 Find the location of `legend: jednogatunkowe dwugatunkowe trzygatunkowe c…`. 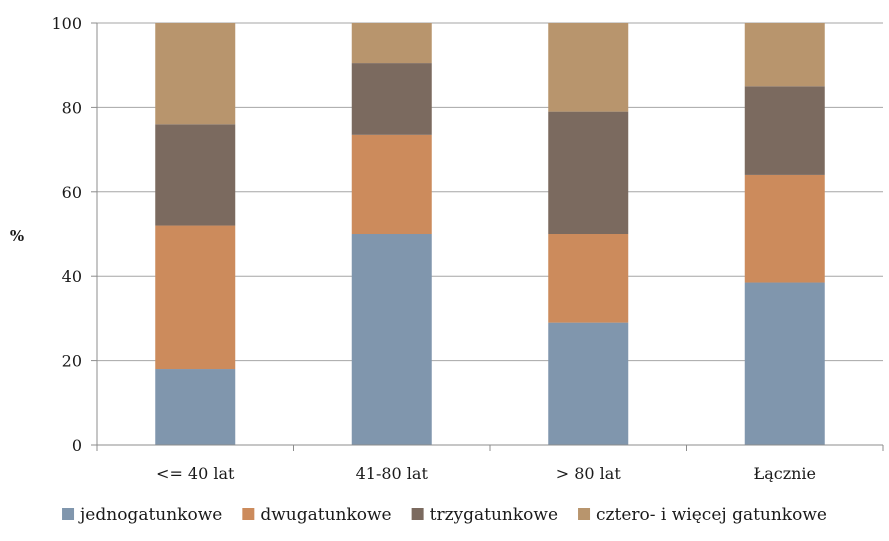

legend: jednogatunkowe dwugatunkowe trzygatunkowe c… is located at coordinates (444, 515).